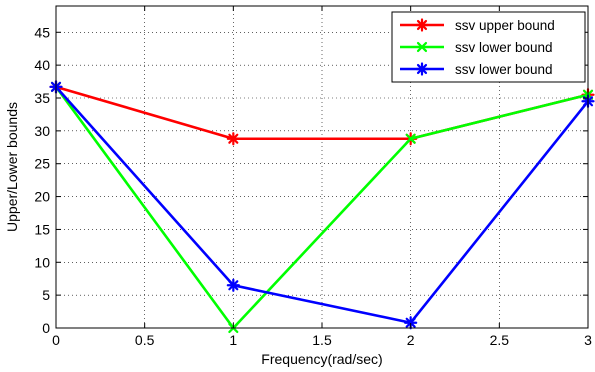 This screenshot has width=595, height=372. What do you see at coordinates (500, 340) in the screenshot?
I see `x-tick-label: 2.5` at bounding box center [500, 340].